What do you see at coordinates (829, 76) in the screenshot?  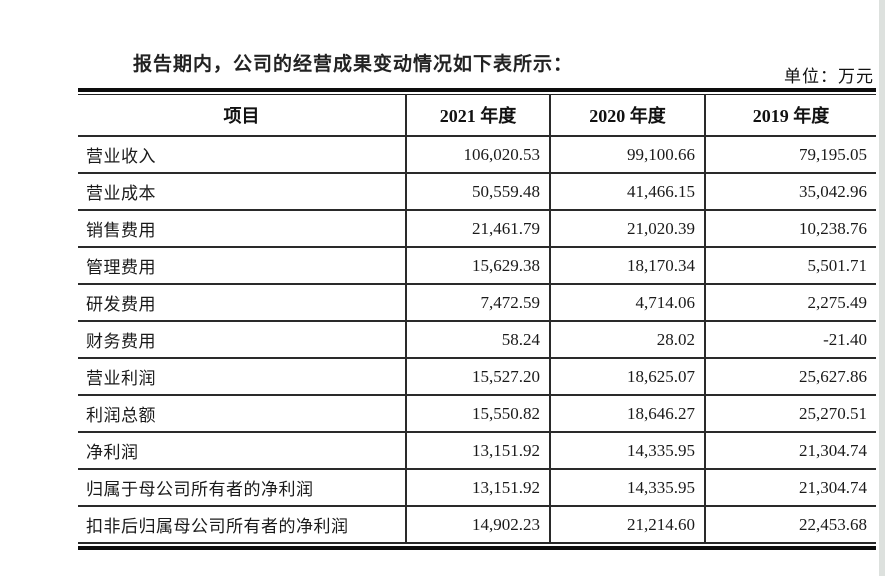 I see `unit-label: 单位：万元` at bounding box center [829, 76].